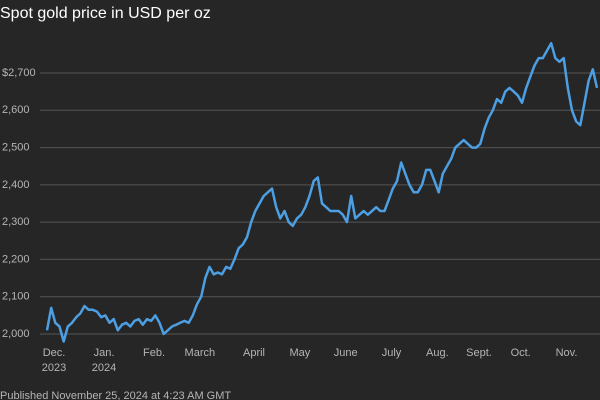  What do you see at coordinates (19, 73) in the screenshot?
I see `y-tick-label: $2,700` at bounding box center [19, 73].